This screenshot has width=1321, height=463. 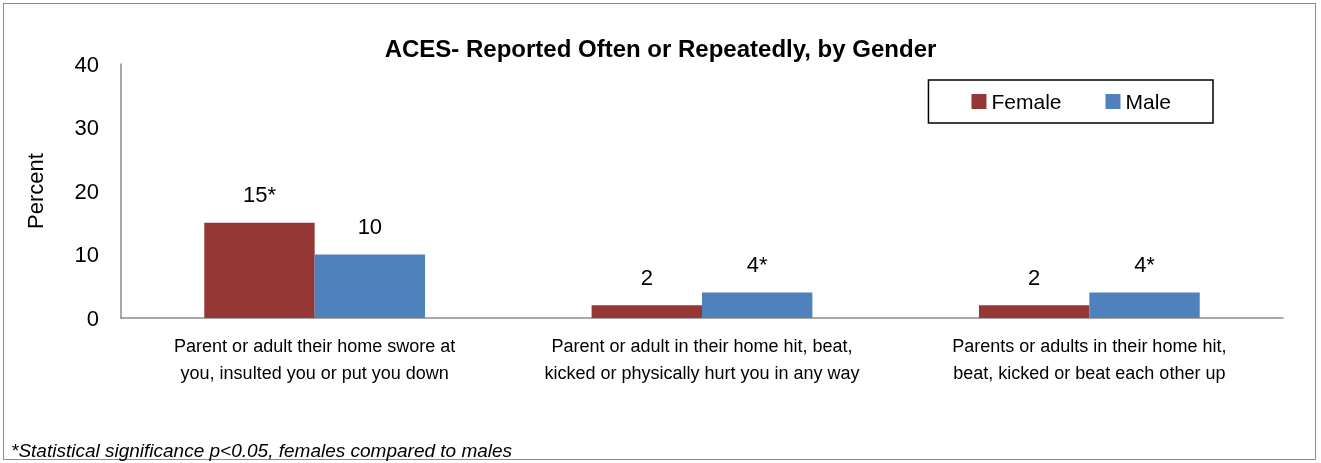 I want to click on y-tick-label: 20, so click(x=86, y=191).